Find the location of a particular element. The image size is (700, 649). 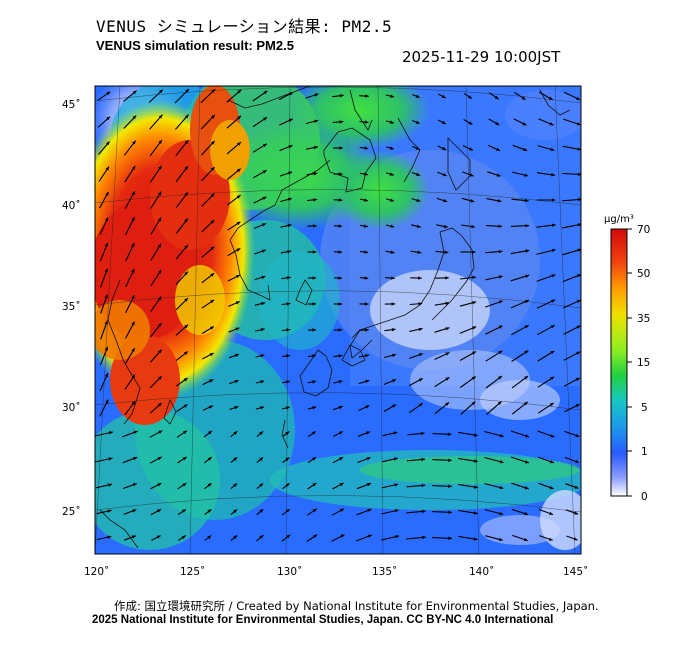

colorbar-unit: µg/m³ is located at coordinates (619, 219).